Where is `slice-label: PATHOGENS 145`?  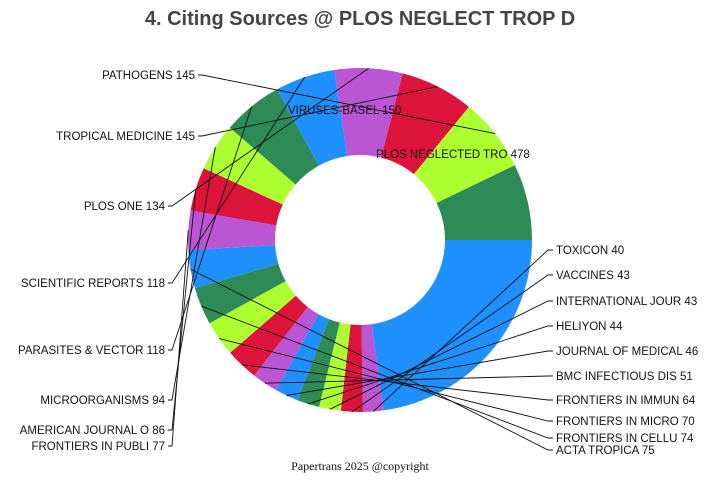 slice-label: PATHOGENS 145 is located at coordinates (148, 76).